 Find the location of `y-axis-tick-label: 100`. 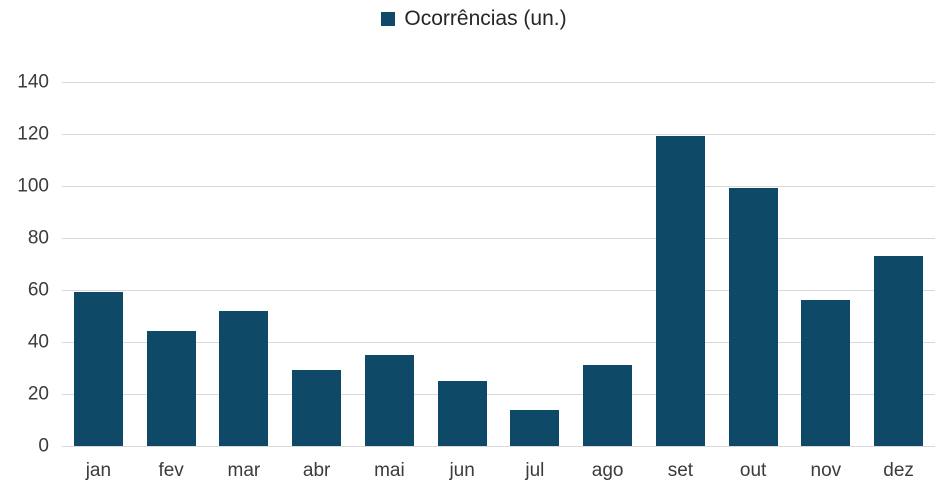

y-axis-tick-label: 100 is located at coordinates (33, 186).